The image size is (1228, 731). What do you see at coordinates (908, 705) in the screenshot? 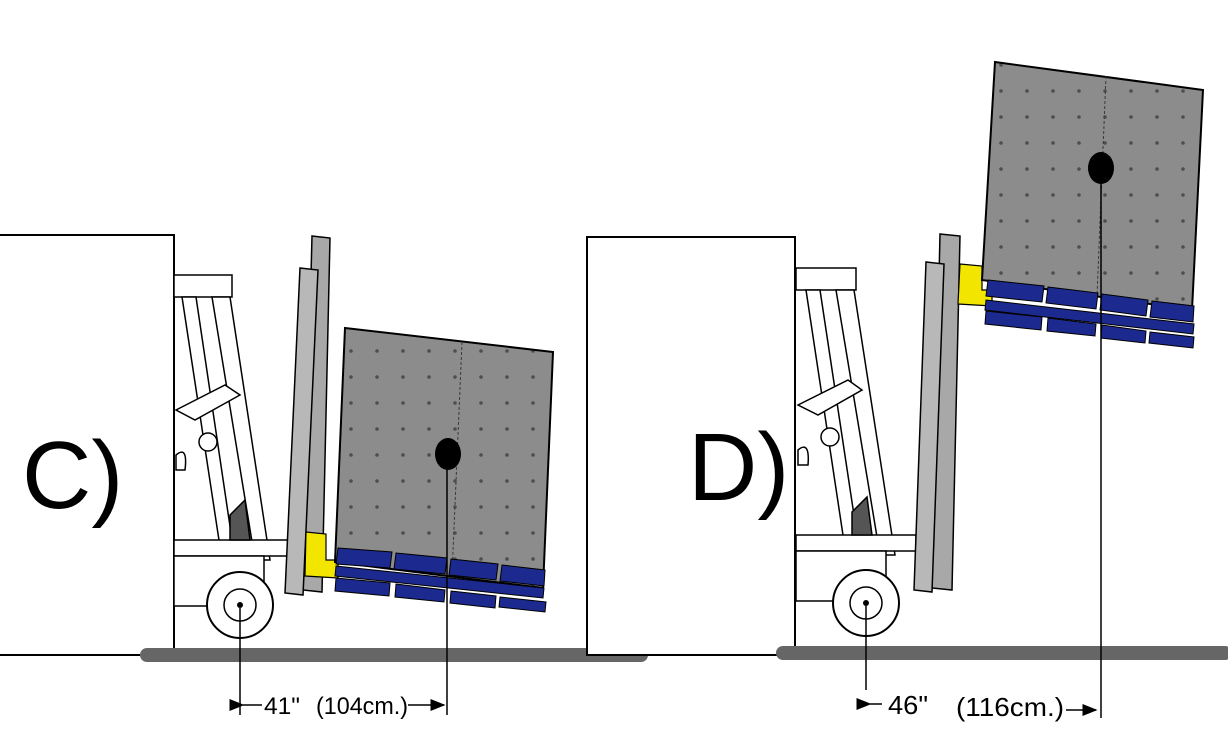
I see `dimension-imperial-d: 46"` at bounding box center [908, 705].